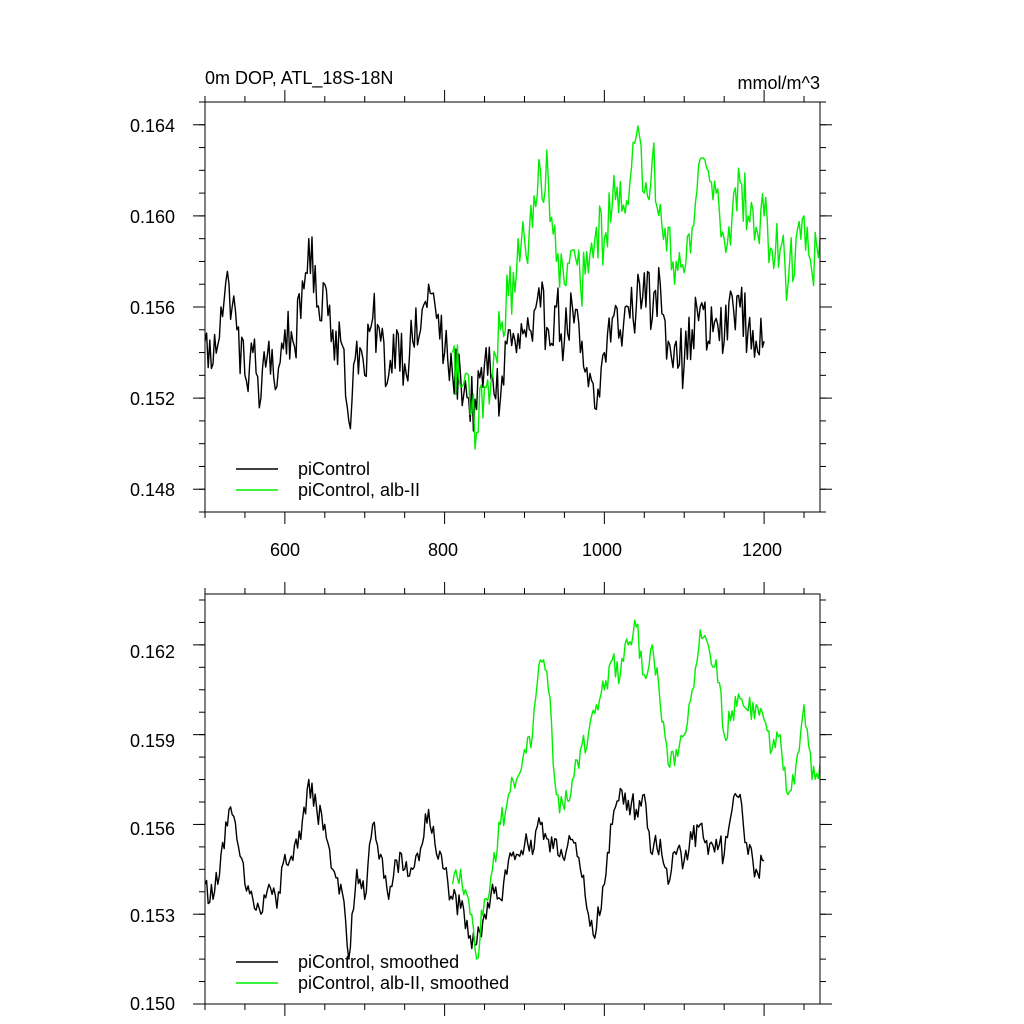 This screenshot has height=1024, width=1024. Describe the element at coordinates (762, 550) in the screenshot. I see `top-xtick-label-1200: 1200` at that location.